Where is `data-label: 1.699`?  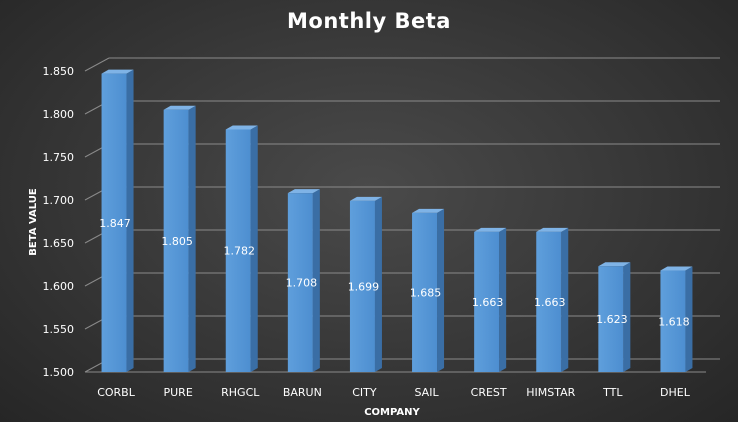
data-label: 1.699 is located at coordinates (364, 286).